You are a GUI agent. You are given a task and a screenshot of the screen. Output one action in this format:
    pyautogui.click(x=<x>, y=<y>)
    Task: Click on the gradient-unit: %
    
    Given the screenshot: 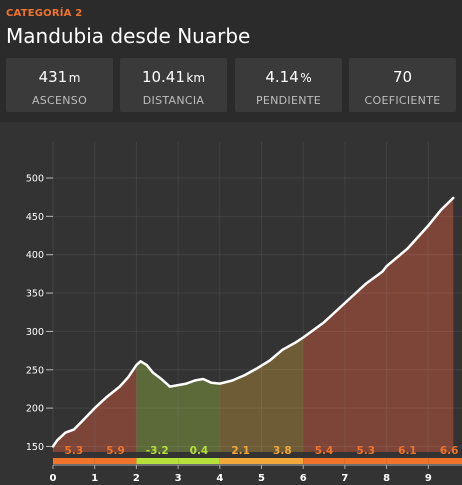 What is the action you would take?
    pyautogui.click(x=306, y=78)
    